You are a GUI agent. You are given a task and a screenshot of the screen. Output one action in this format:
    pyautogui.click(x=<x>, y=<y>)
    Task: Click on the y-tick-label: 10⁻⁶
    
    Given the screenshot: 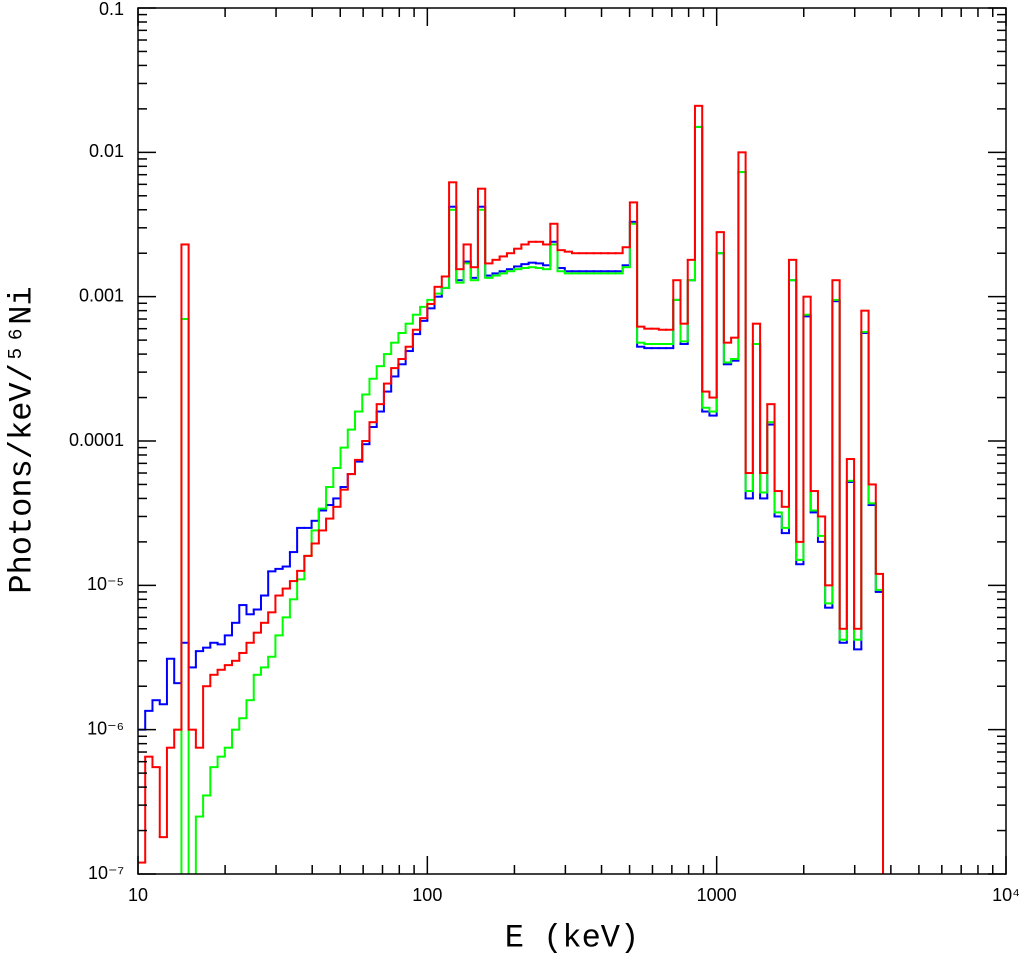 What is the action you would take?
    pyautogui.click(x=105, y=728)
    